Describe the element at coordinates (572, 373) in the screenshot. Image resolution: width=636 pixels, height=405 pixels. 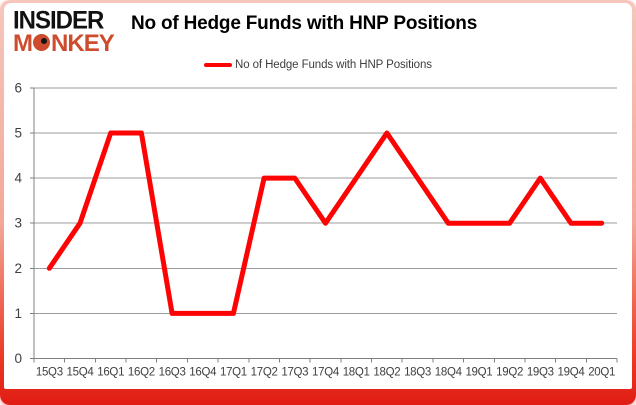
I see `x-tick-label: 19Q4` at that location.